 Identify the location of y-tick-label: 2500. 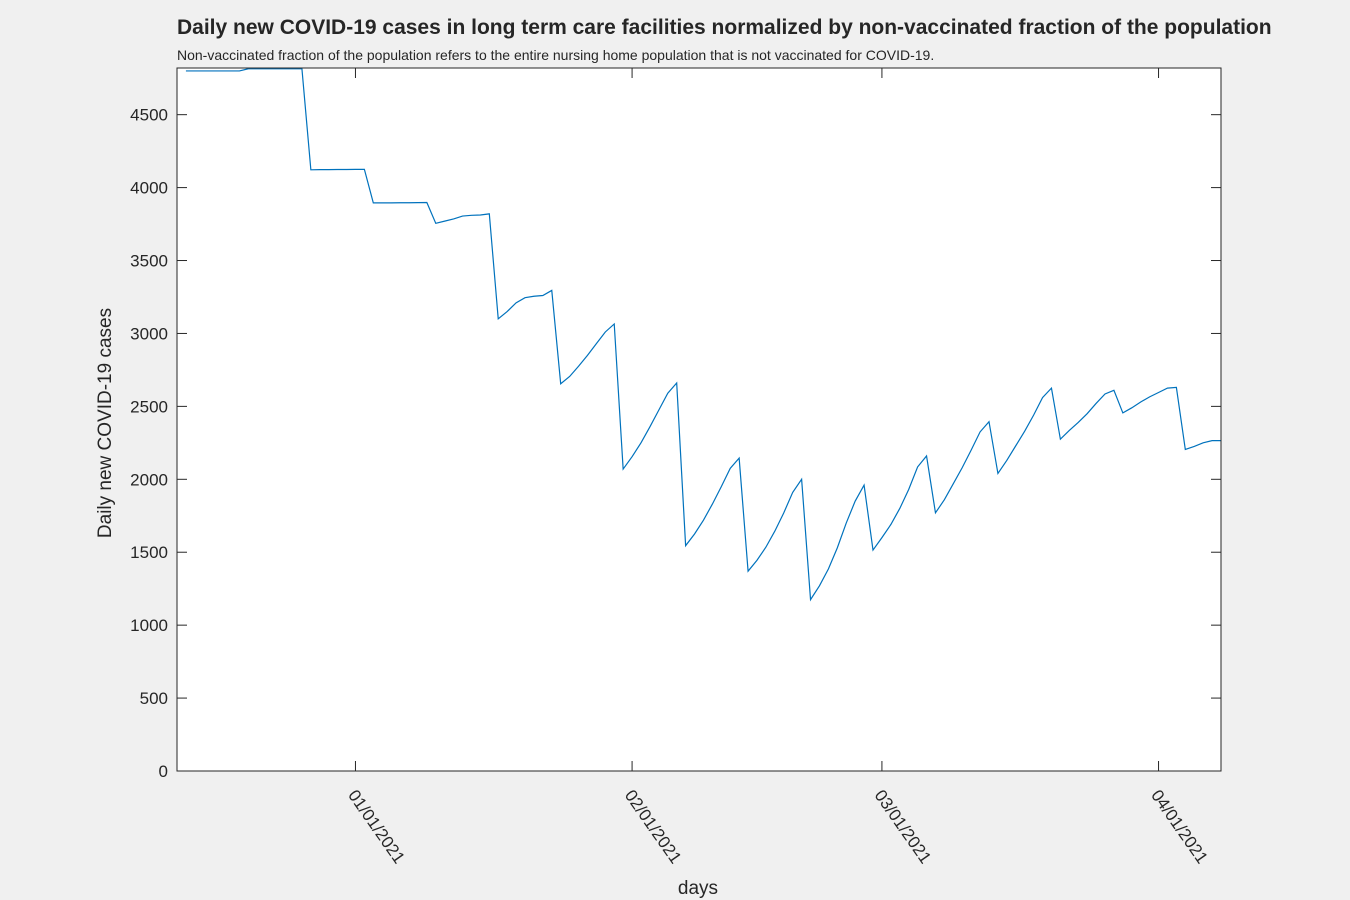
(149, 406).